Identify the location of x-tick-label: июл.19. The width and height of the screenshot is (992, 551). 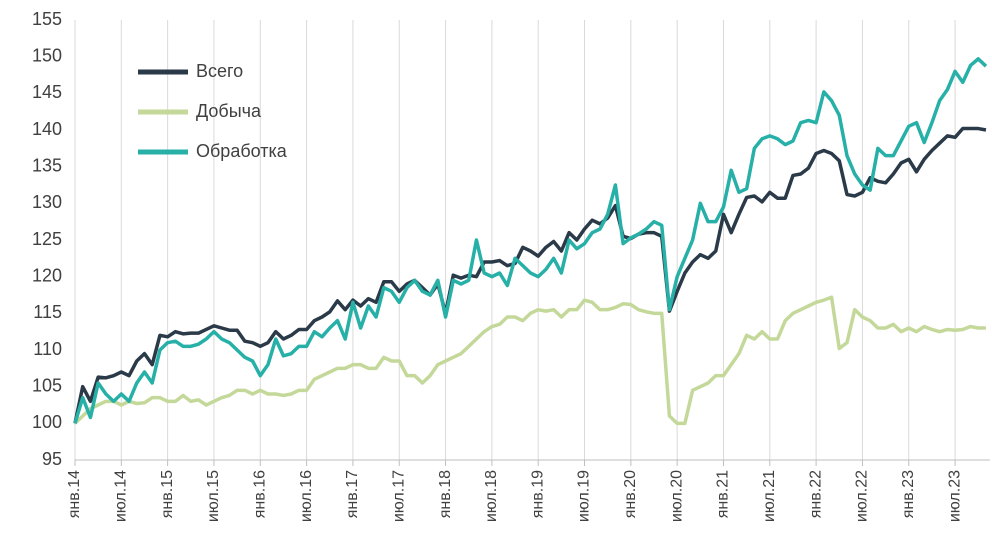
(584, 496).